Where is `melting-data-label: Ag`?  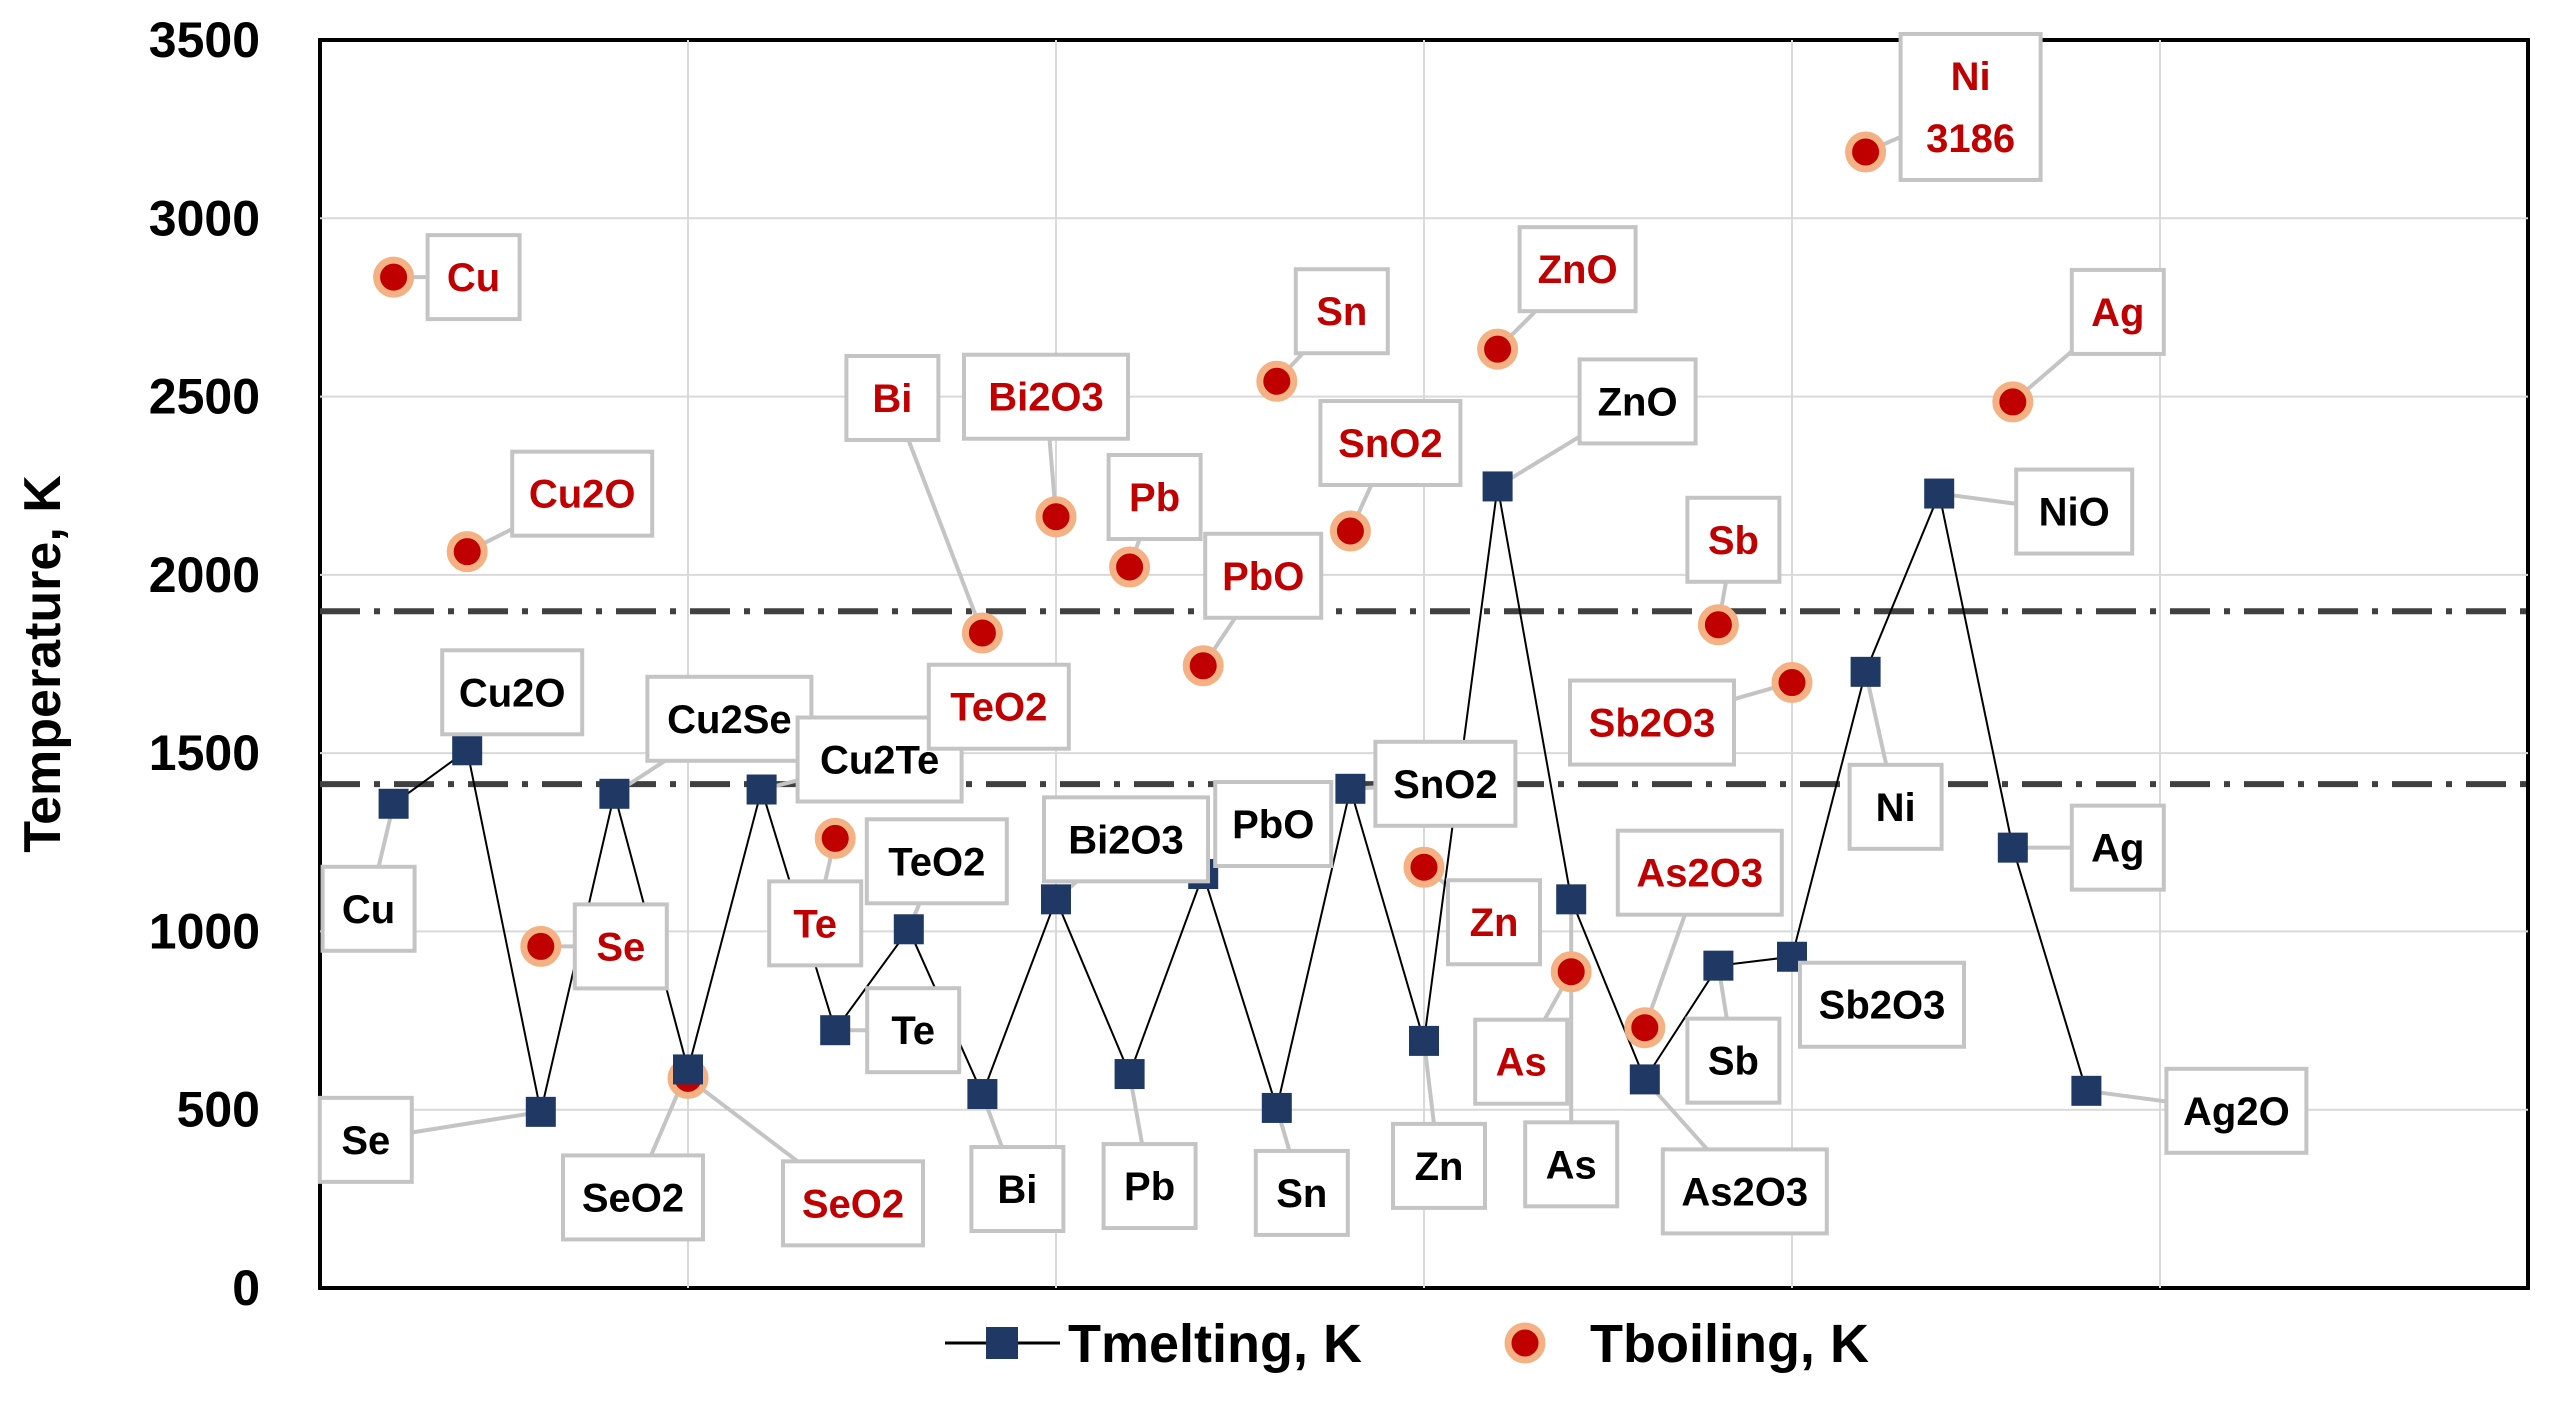 melting-data-label: Ag is located at coordinates (2117, 849).